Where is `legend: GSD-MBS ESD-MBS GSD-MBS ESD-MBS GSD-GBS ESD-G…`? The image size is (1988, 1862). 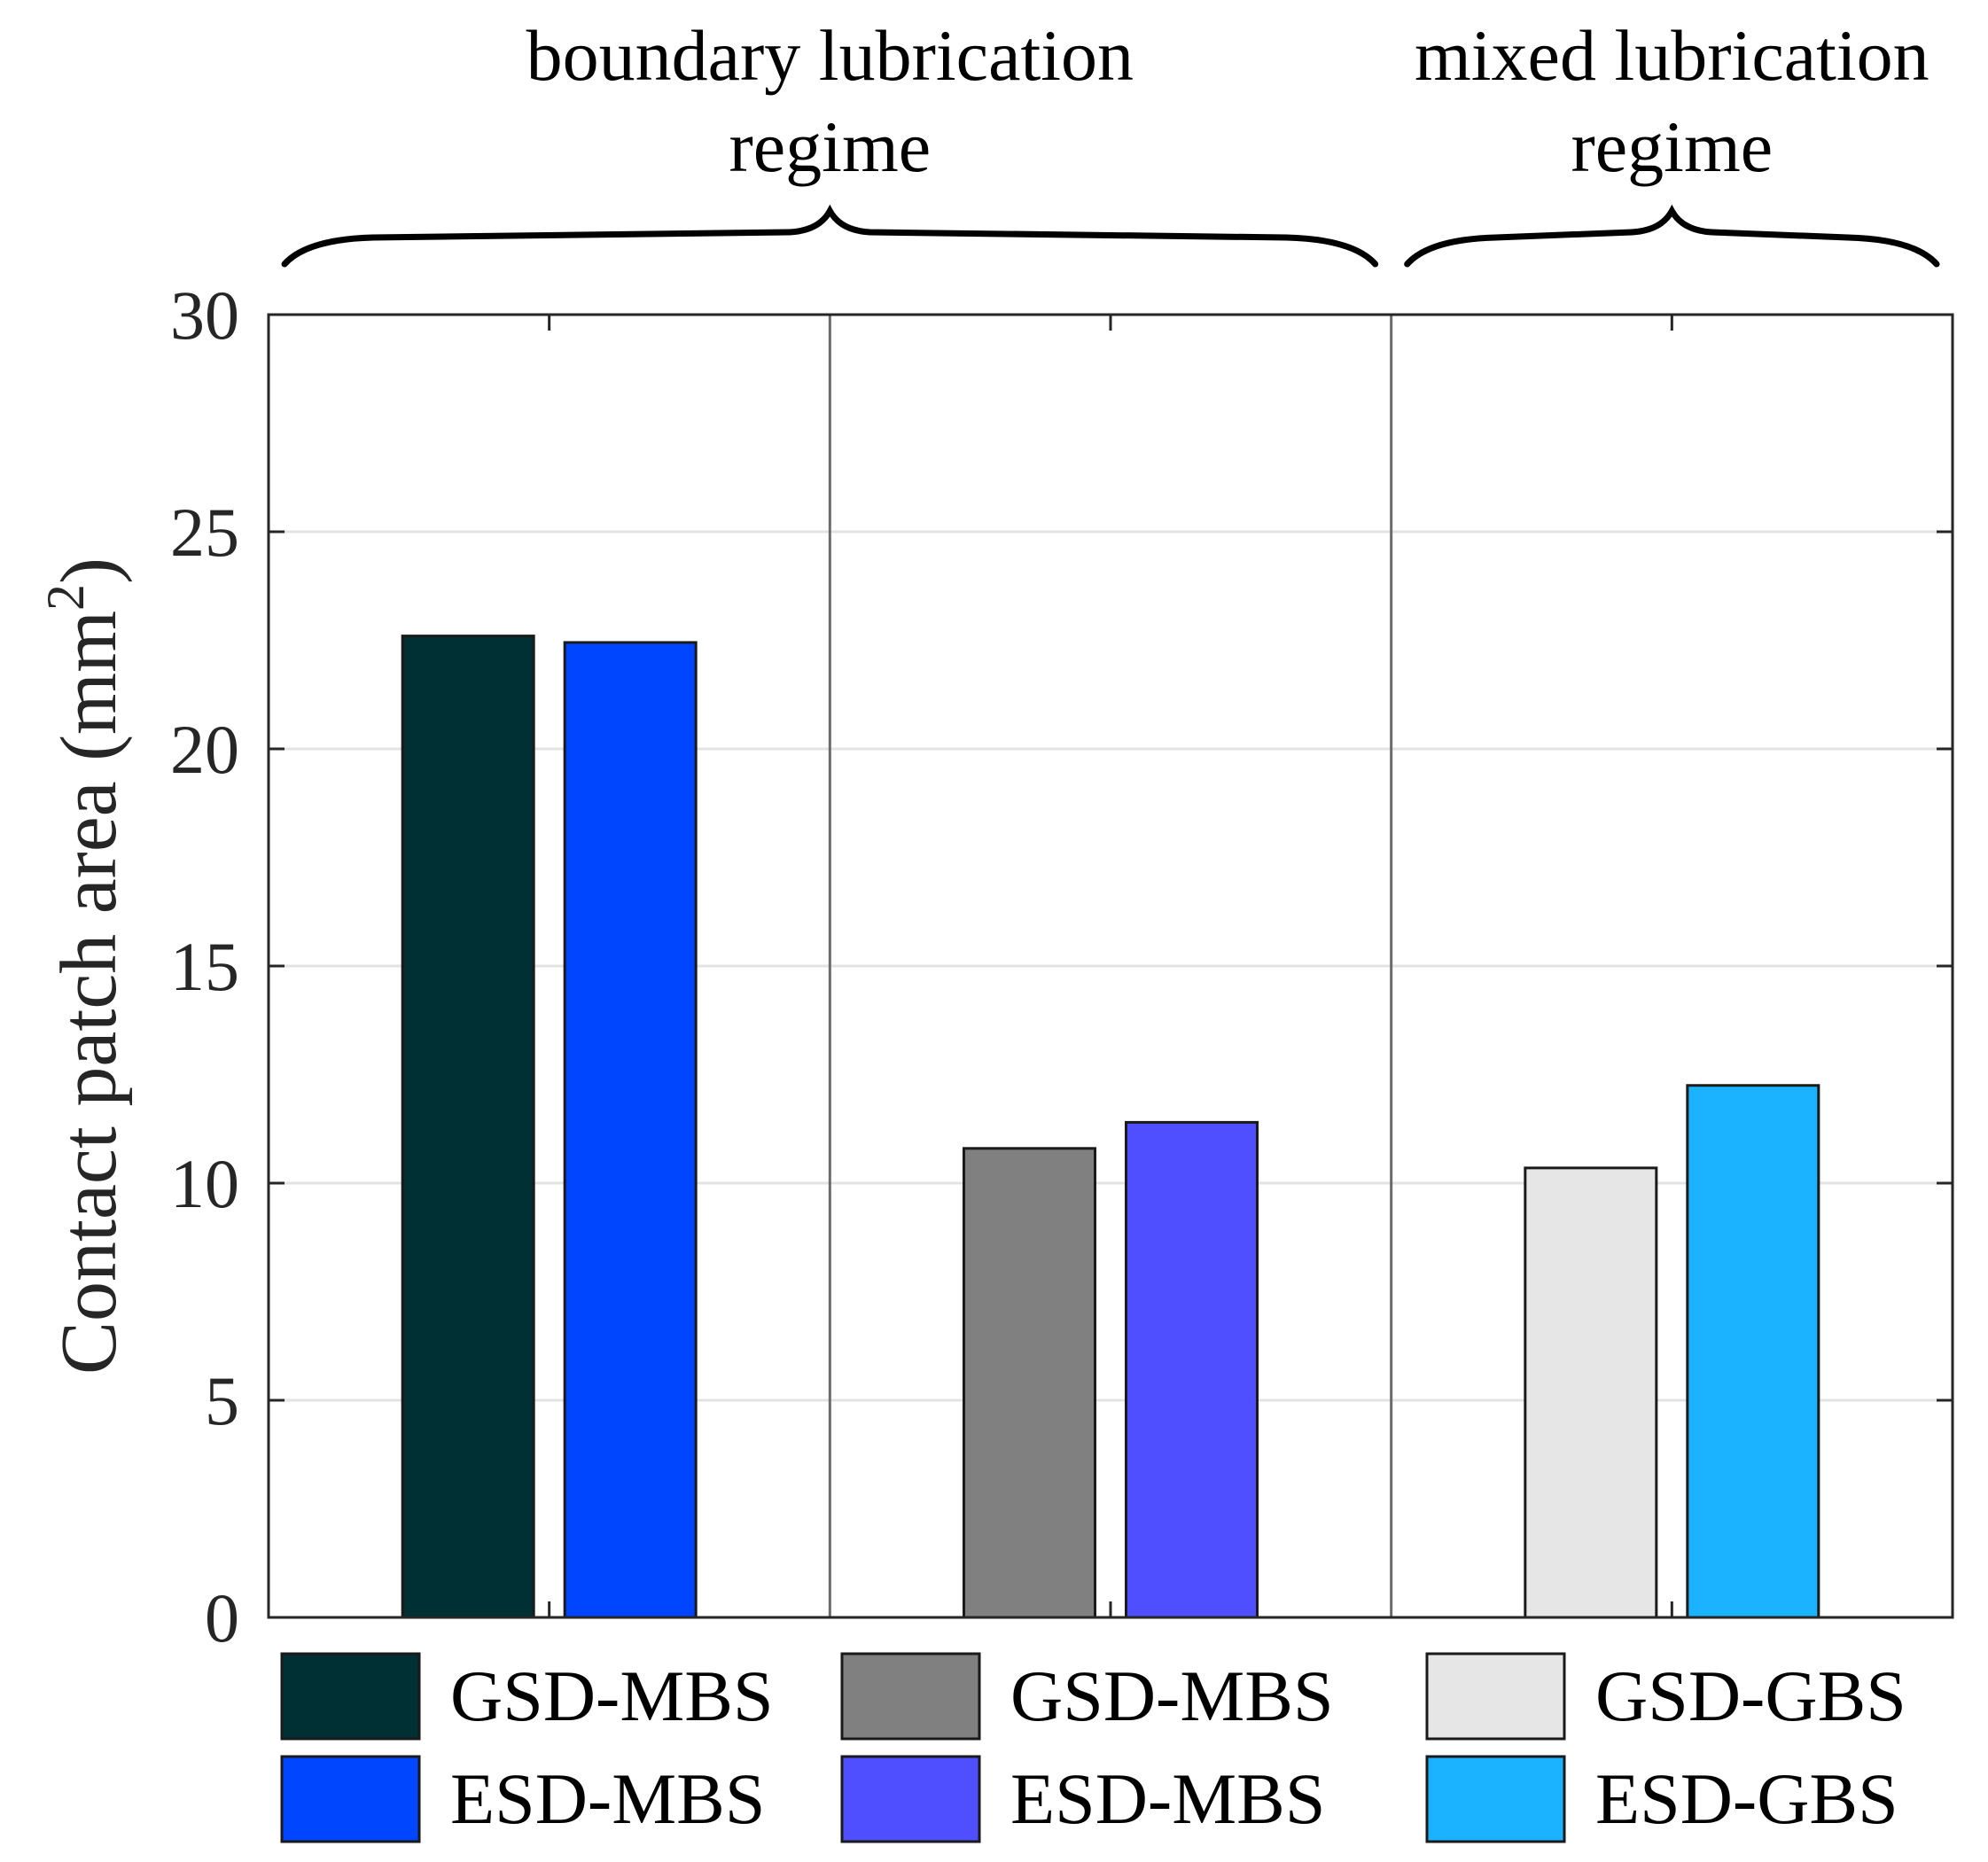
legend: GSD-MBS ESD-MBS GSD-MBS ESD-MBS GSD-GBS ESD-G… is located at coordinates (1093, 1747).